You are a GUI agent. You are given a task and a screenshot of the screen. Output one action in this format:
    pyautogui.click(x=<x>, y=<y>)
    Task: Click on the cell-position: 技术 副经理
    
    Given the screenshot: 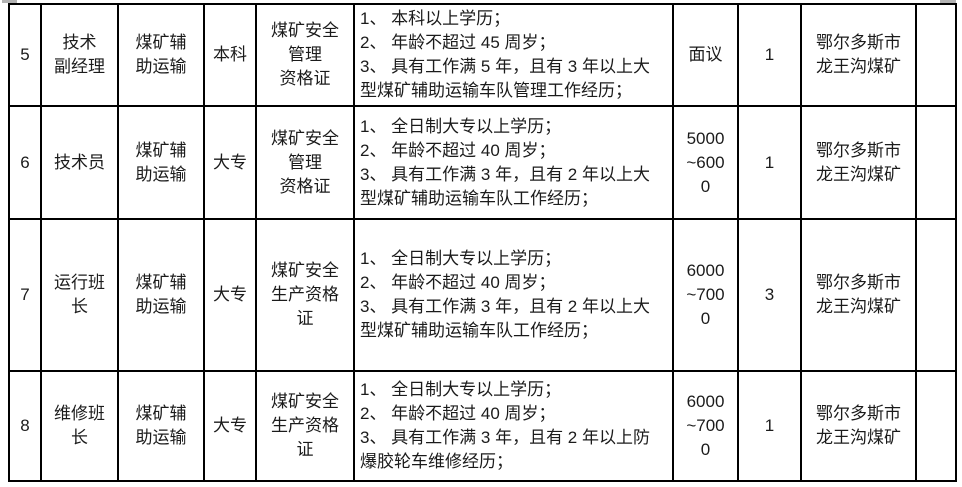 What is the action you would take?
    pyautogui.click(x=79, y=55)
    